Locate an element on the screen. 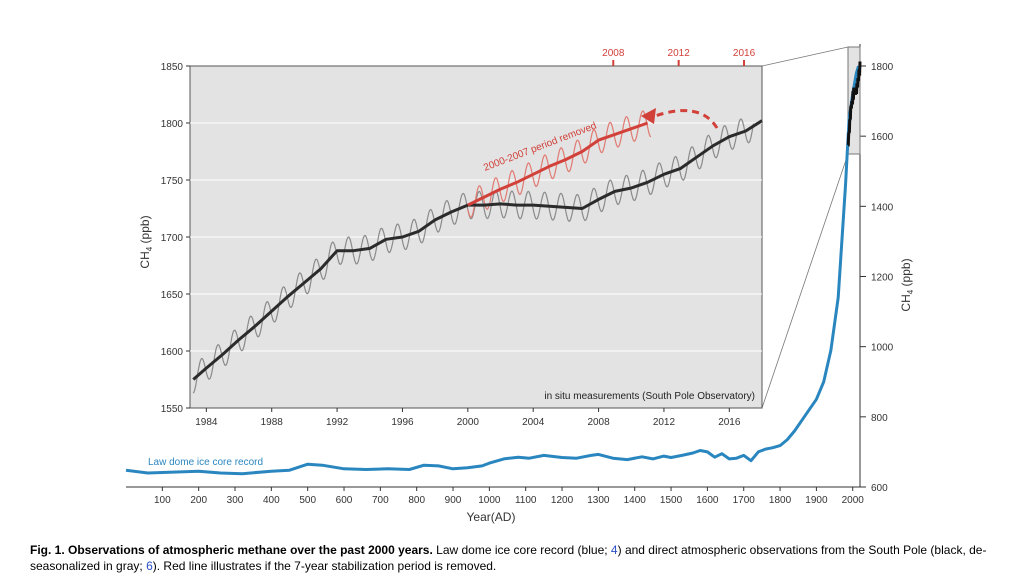 Image resolution: width=1016 pixels, height=588 pixels. inset-y-tick-label: 1650 is located at coordinates (172, 295).